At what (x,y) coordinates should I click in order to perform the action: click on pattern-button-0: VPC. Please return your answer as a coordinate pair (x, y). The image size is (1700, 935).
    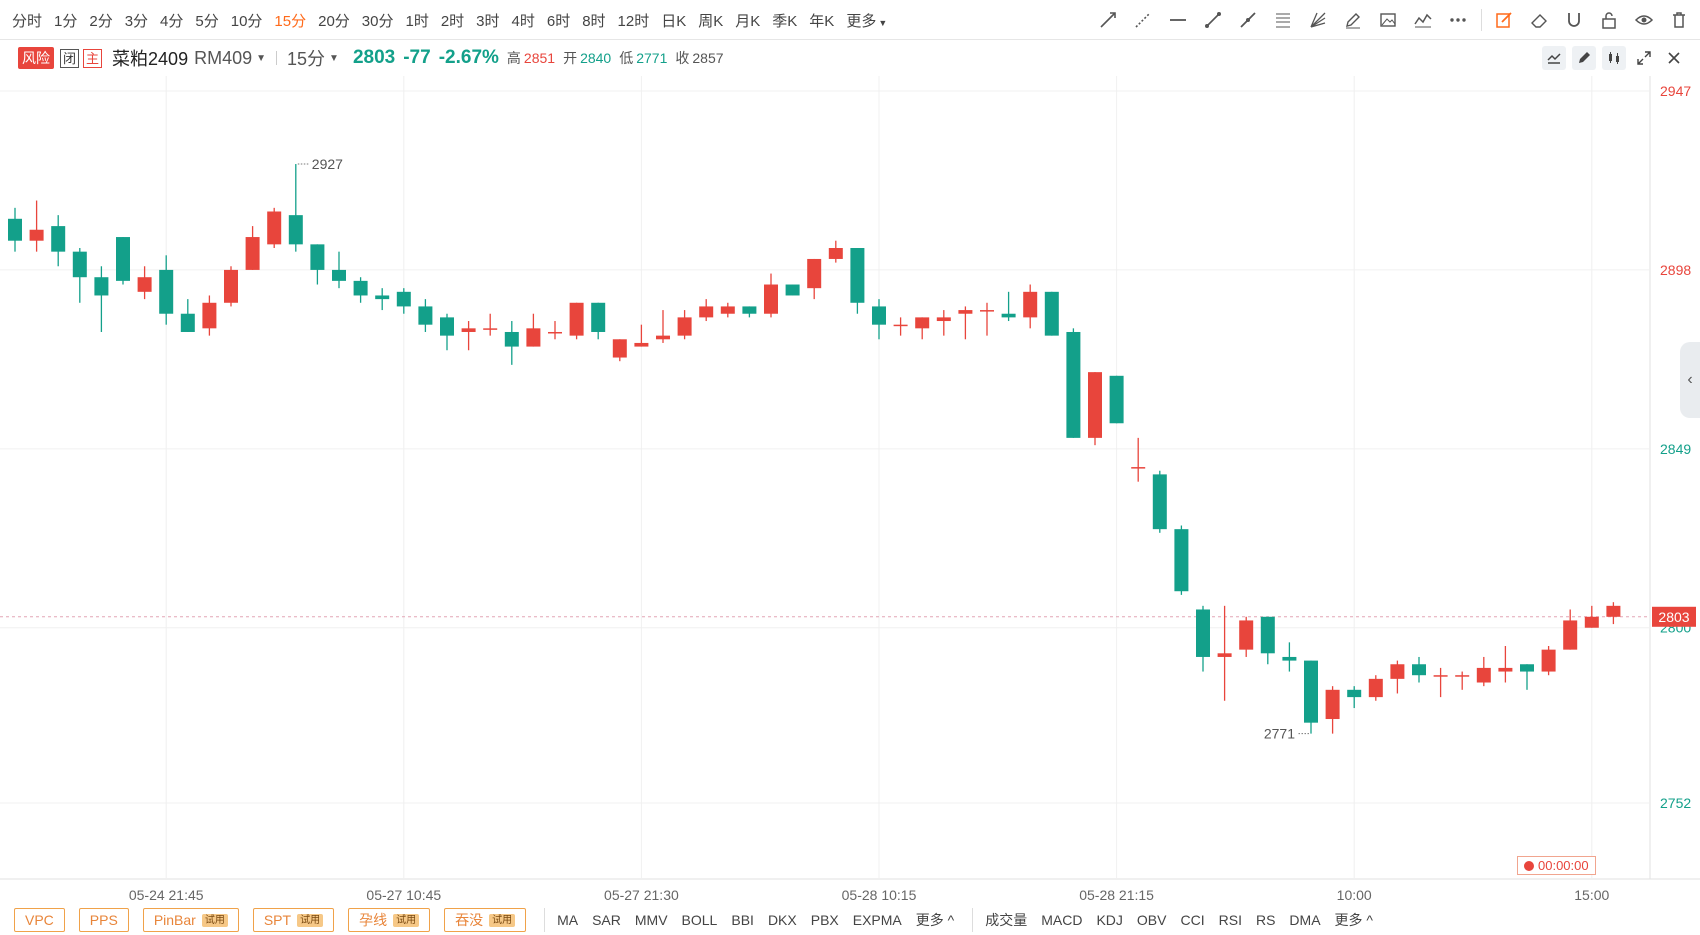
    Looking at the image, I should click on (39, 920).